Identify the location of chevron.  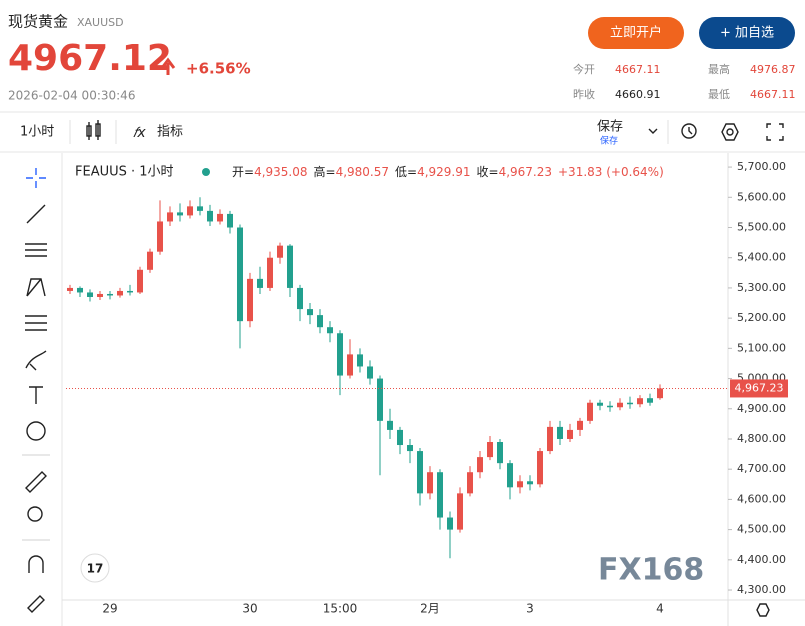
(653, 131).